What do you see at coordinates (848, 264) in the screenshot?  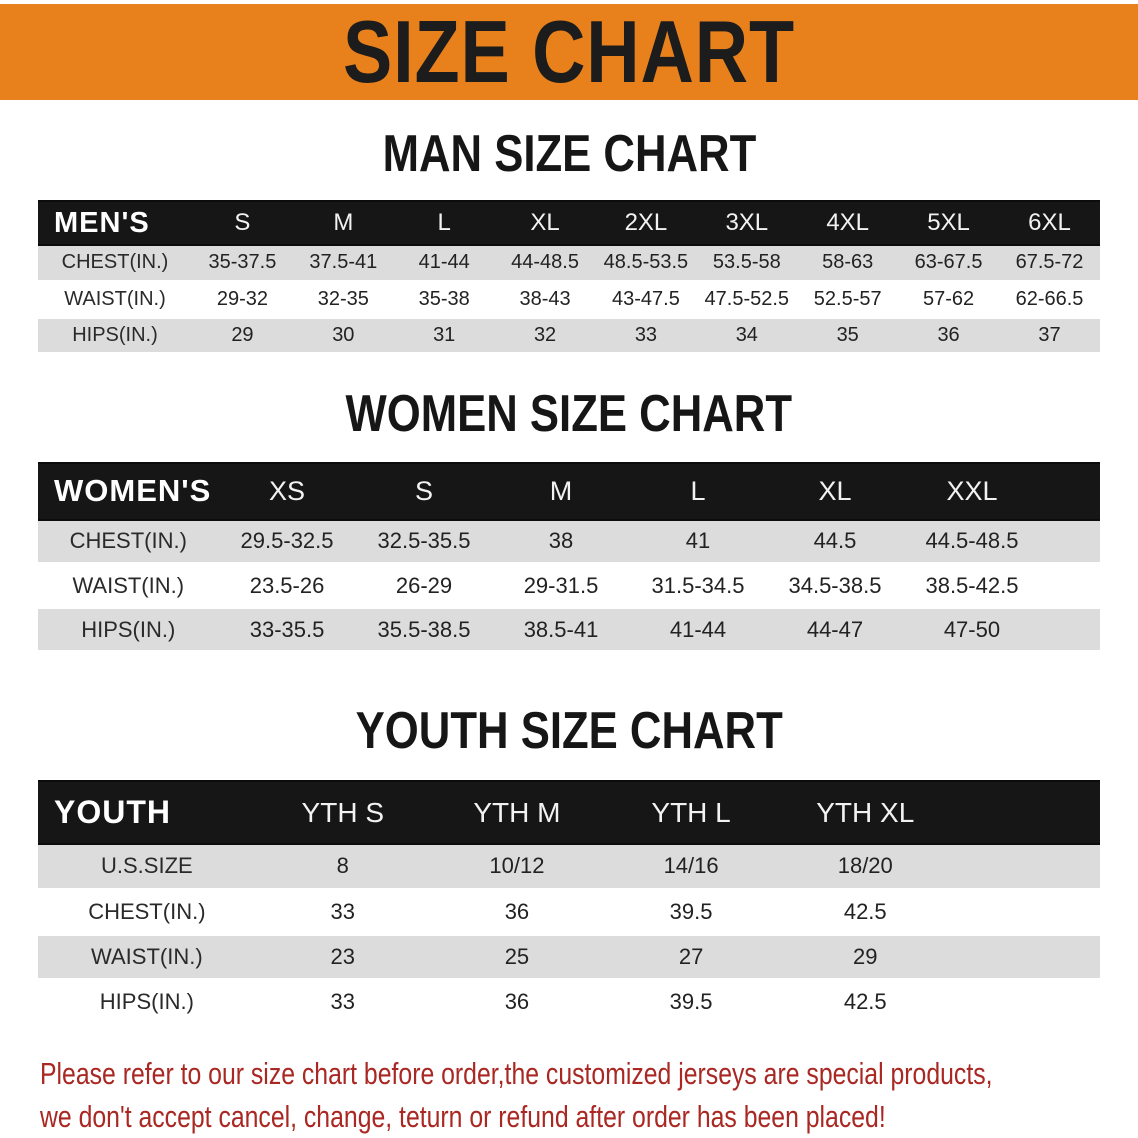 I see `measurement-value: 58-63` at bounding box center [848, 264].